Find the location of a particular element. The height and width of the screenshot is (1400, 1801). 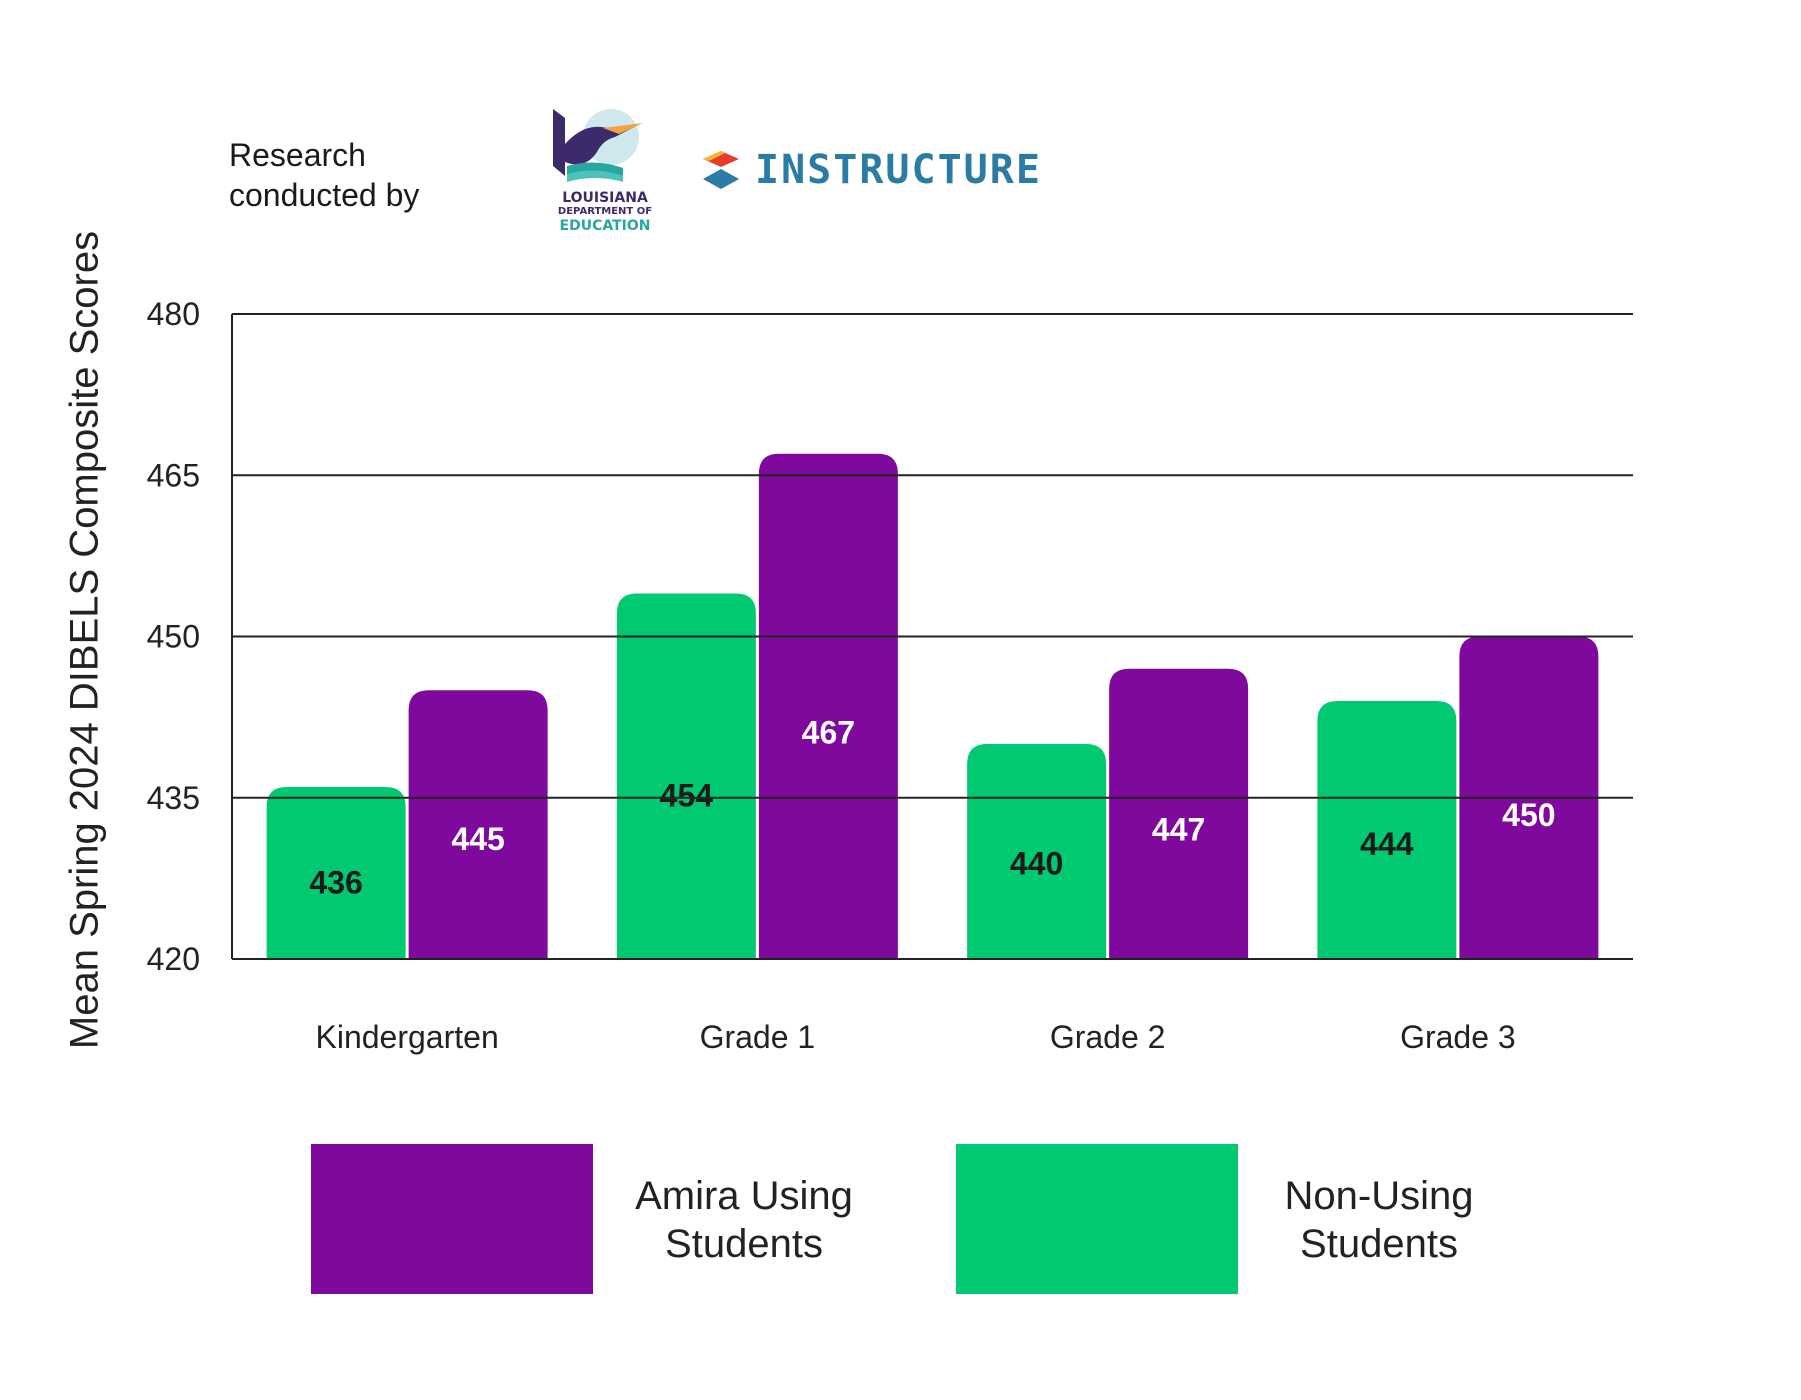

credit-line-2: conducted by is located at coordinates (324, 195).